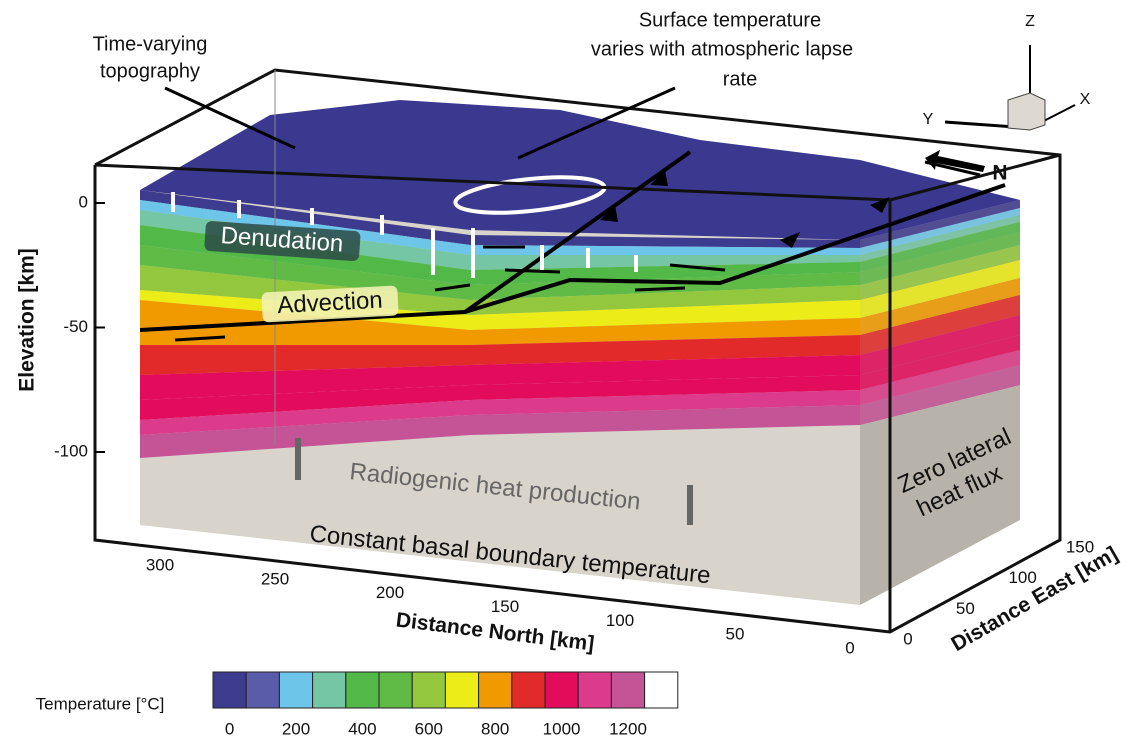 This screenshot has height=744, width=1135. I want to click on orientation-triad, so click(1010, 88).